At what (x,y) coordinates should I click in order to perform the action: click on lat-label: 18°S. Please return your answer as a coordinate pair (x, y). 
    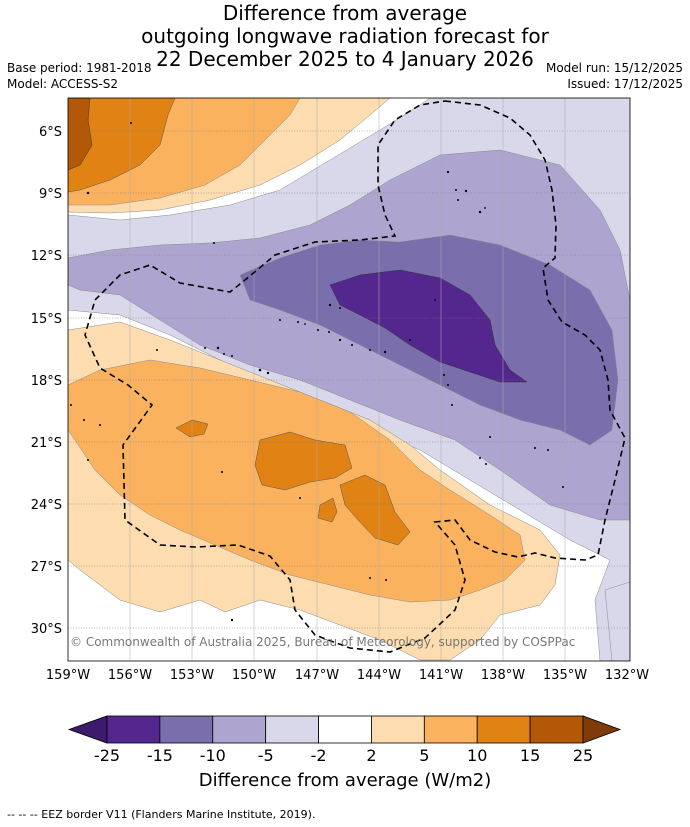
    Looking at the image, I should click on (46, 381).